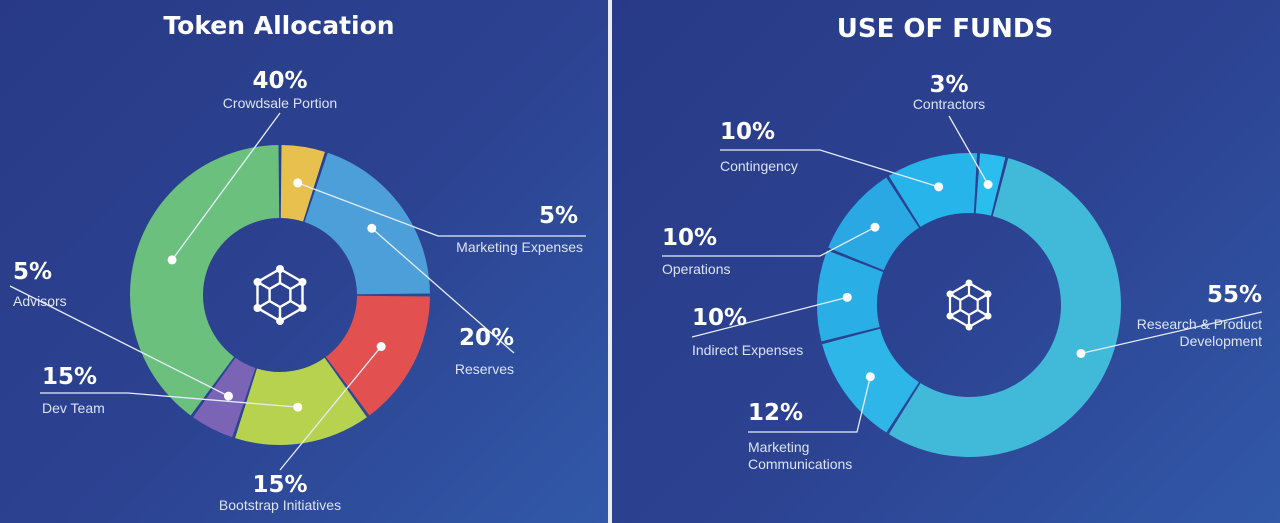  Describe the element at coordinates (172, 260) in the screenshot. I see `marker-dot-crowdsale-portion` at that location.